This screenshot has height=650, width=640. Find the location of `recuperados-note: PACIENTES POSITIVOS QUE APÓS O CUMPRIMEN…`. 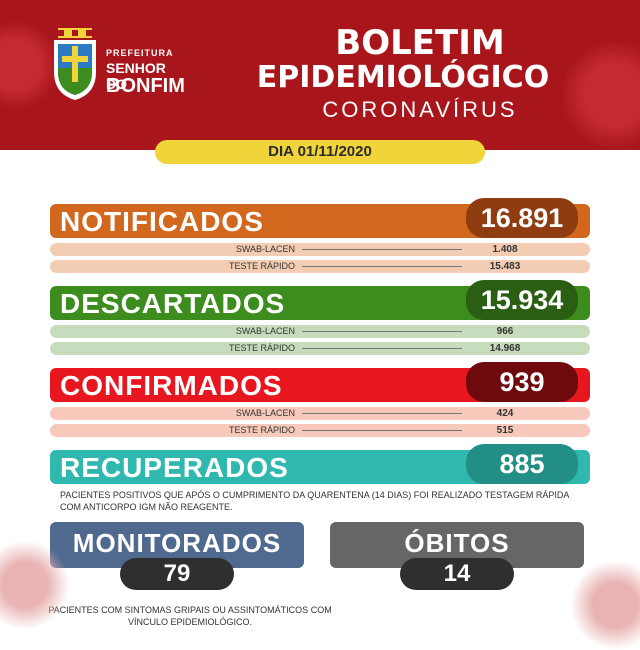

recuperados-note: PACIENTES POSITIVOS QUE APÓS O CUMPRIMEN… is located at coordinates (314, 501).